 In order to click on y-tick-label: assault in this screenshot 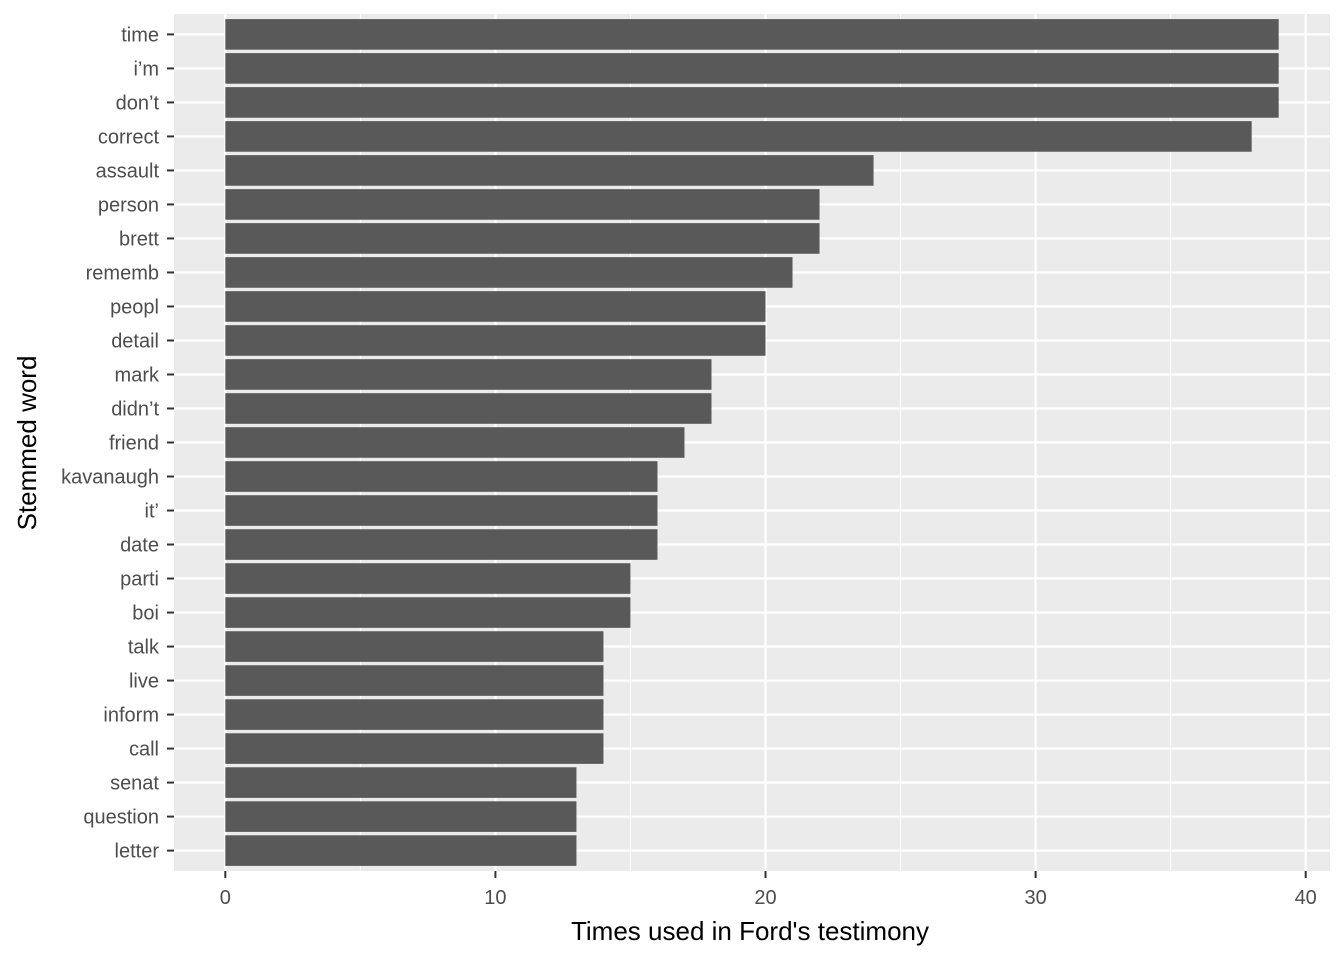, I will do `click(128, 171)`.